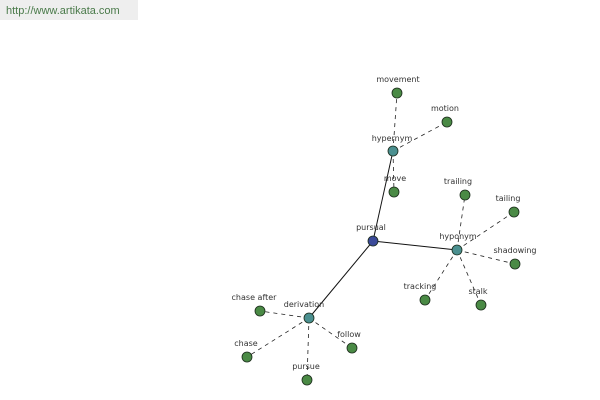 This screenshot has width=600, height=400. Describe the element at coordinates (246, 343) in the screenshot. I see `node-label: chase` at that location.